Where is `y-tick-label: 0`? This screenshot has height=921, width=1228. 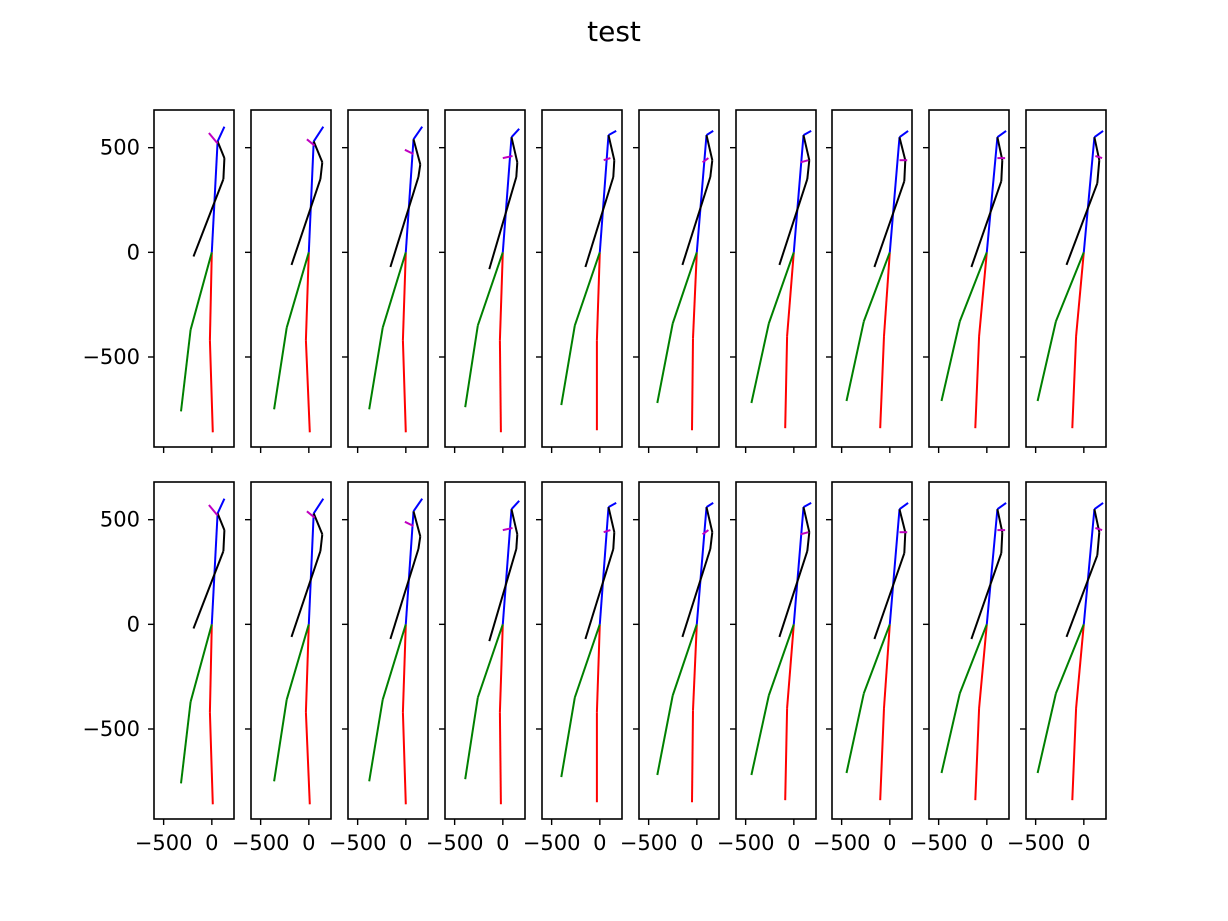 y-tick-label: 0 is located at coordinates (133, 624).